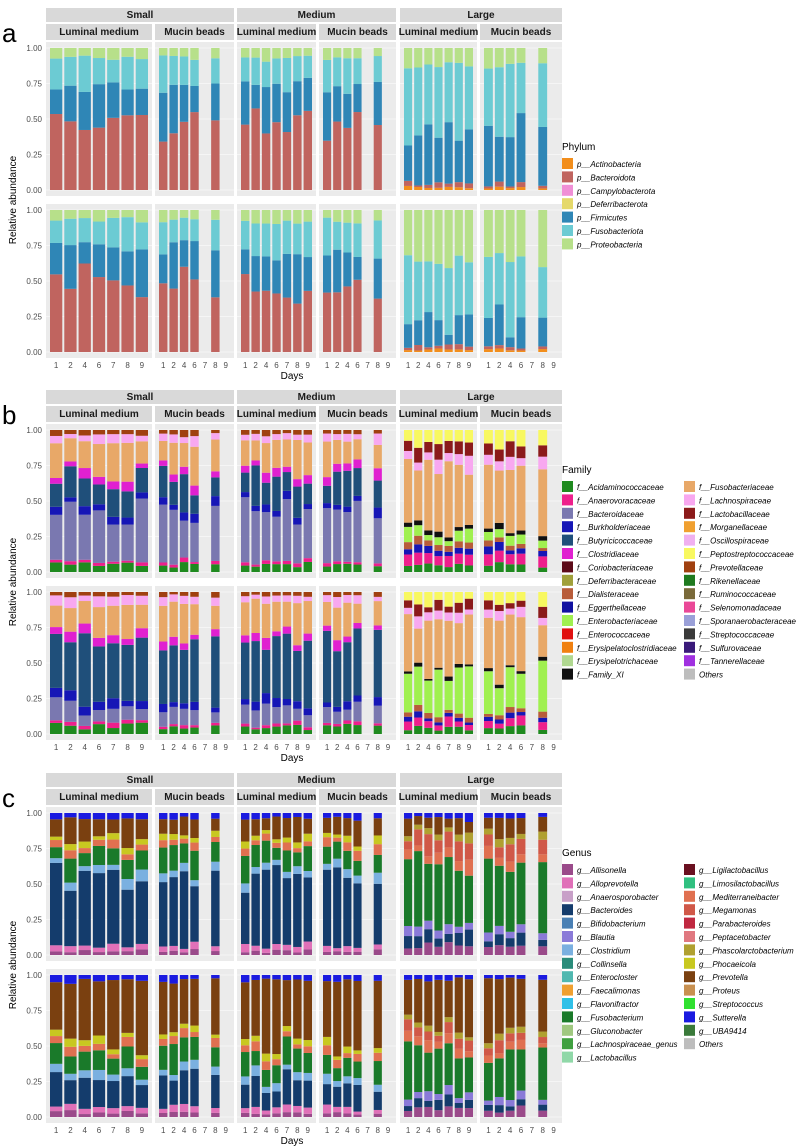  Describe the element at coordinates (605, 910) in the screenshot. I see `legend-label: g__Bacteroides` at that location.